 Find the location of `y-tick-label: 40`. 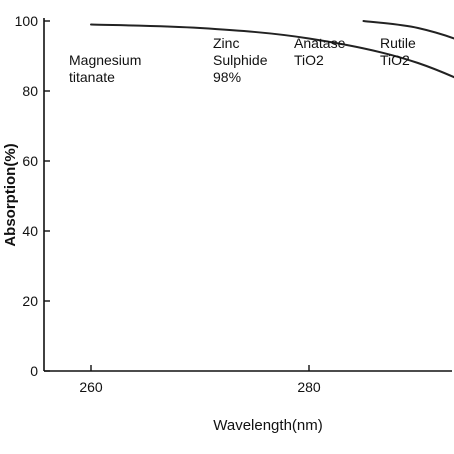

y-tick-label: 40 is located at coordinates (30, 231).